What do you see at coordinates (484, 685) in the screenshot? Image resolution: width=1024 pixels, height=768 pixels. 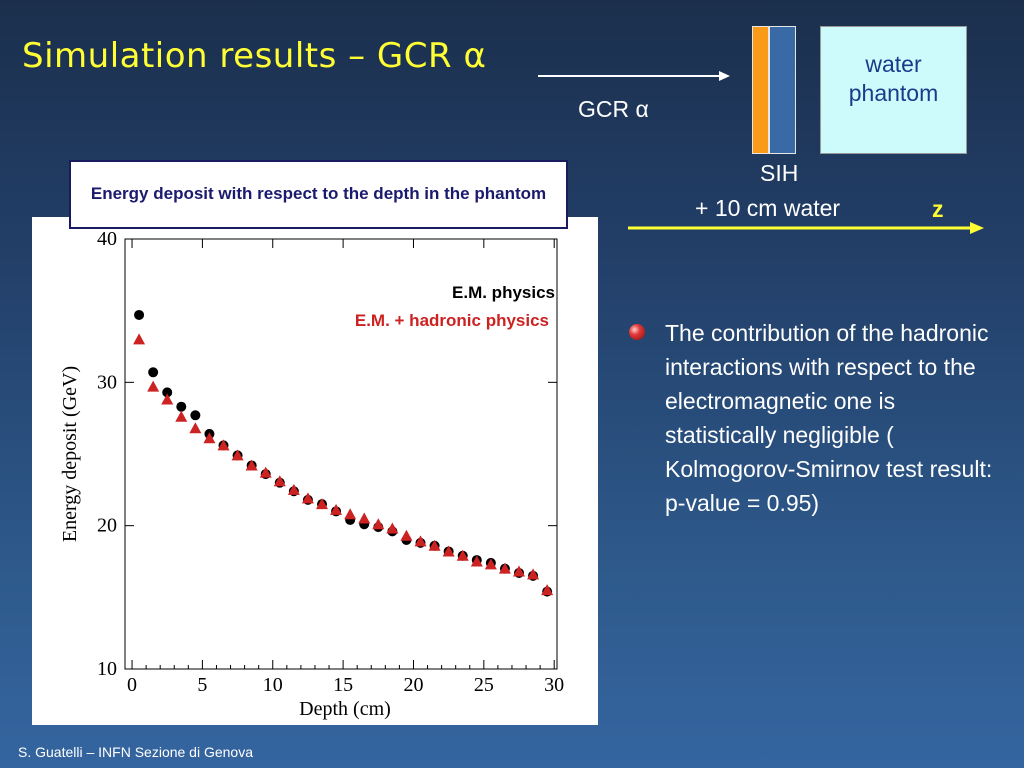 I see `x-tick-label: 25` at bounding box center [484, 685].